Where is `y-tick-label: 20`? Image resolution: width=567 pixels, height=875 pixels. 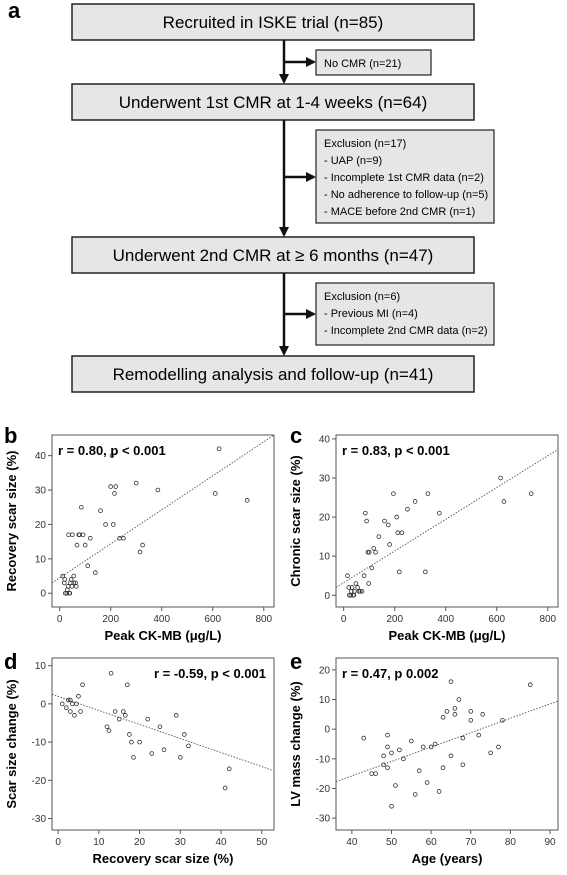
y-tick-label: 20 is located at coordinates (325, 518).